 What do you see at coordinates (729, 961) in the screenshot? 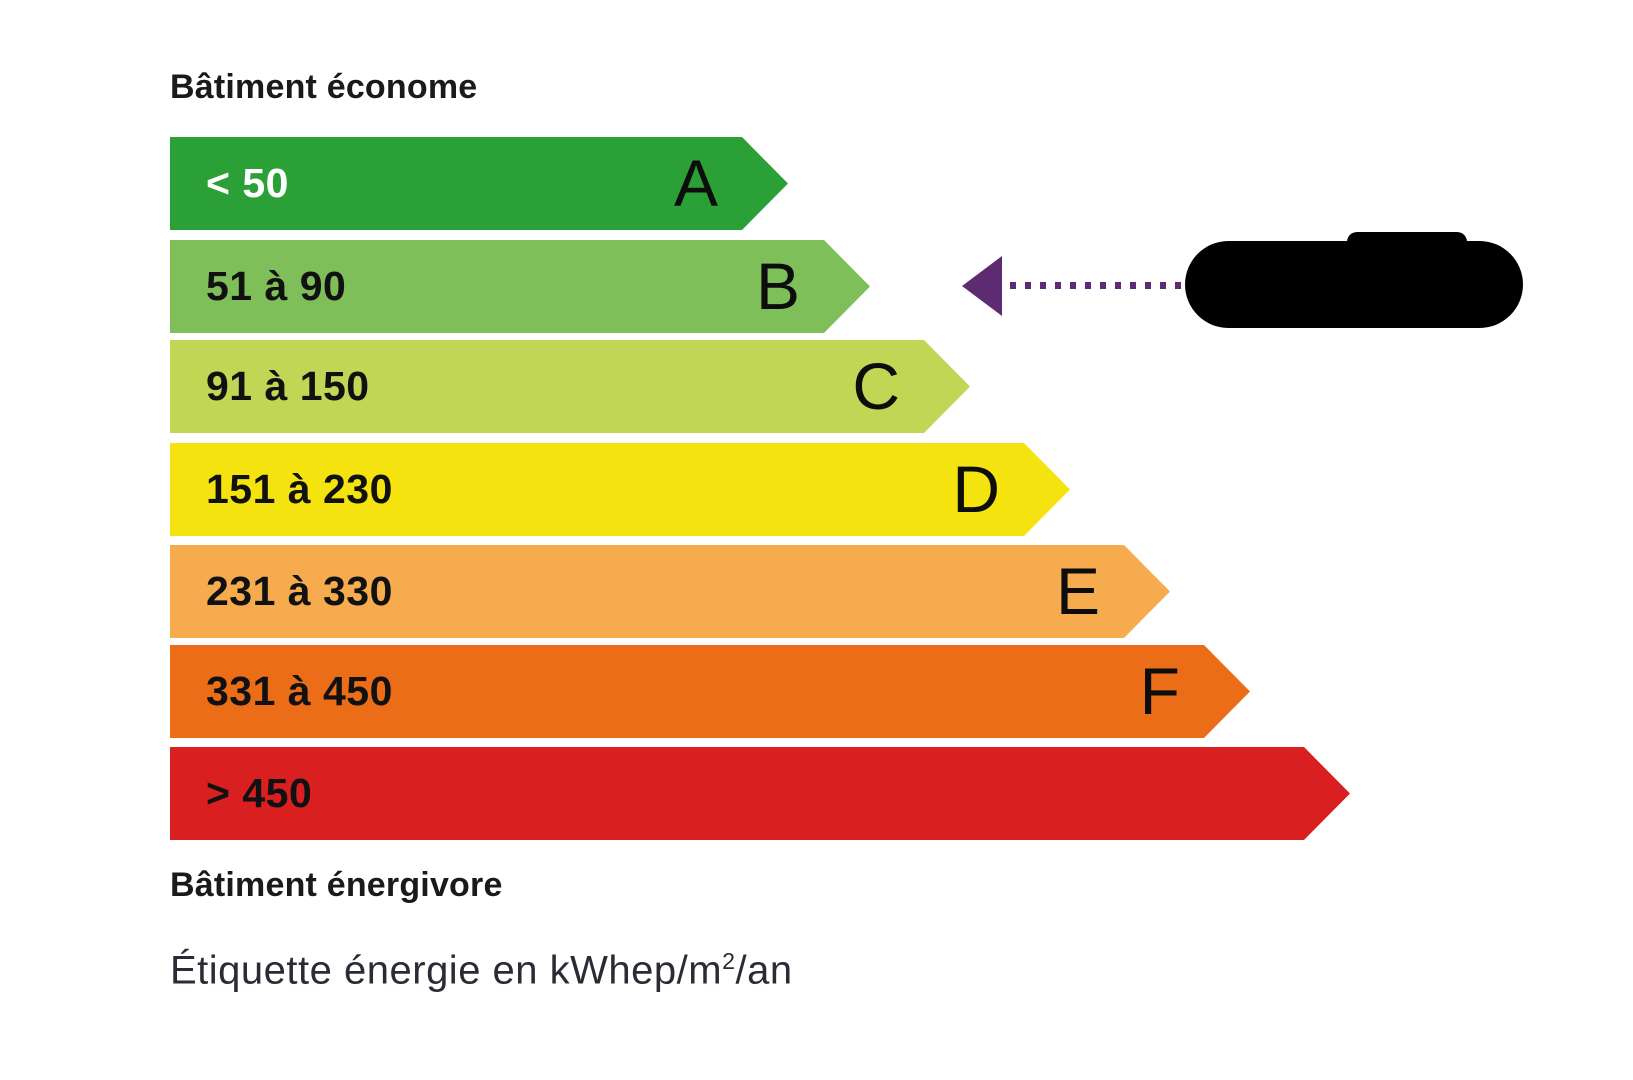
I see `energy-unit-caption-exponent: 2` at bounding box center [729, 961].